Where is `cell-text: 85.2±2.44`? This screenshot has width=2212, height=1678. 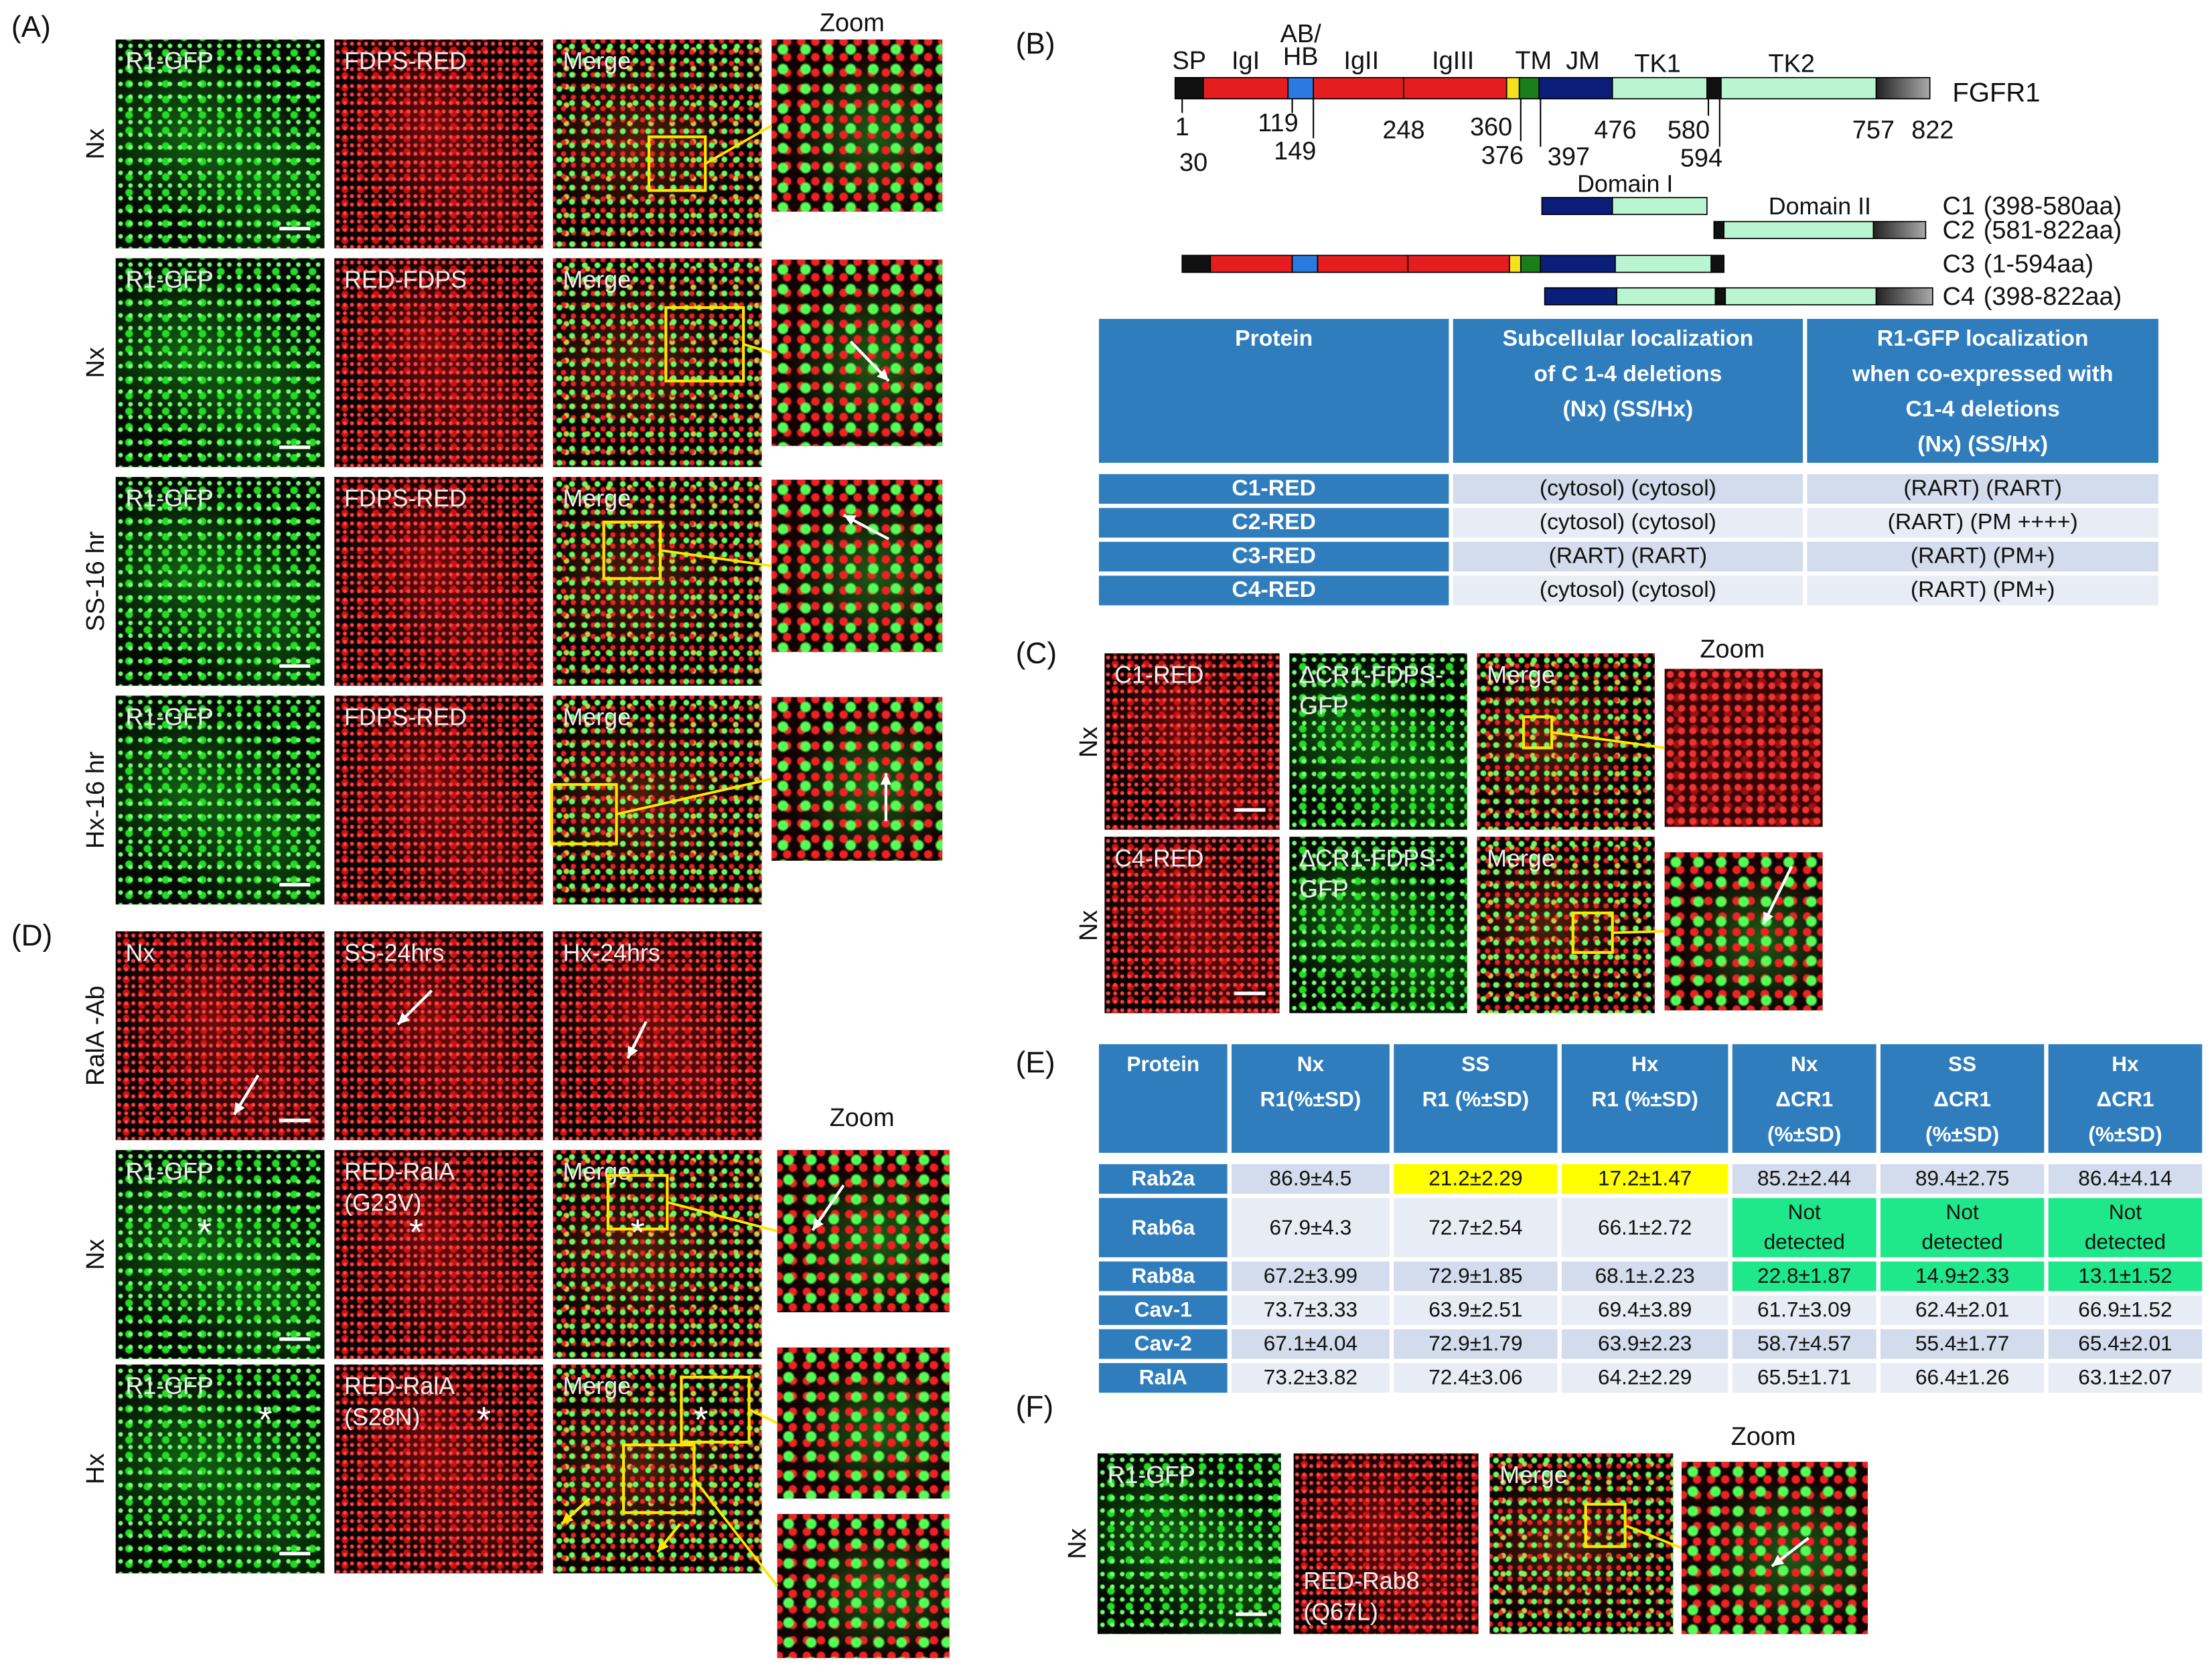 cell-text: 85.2±2.44 is located at coordinates (1804, 1179).